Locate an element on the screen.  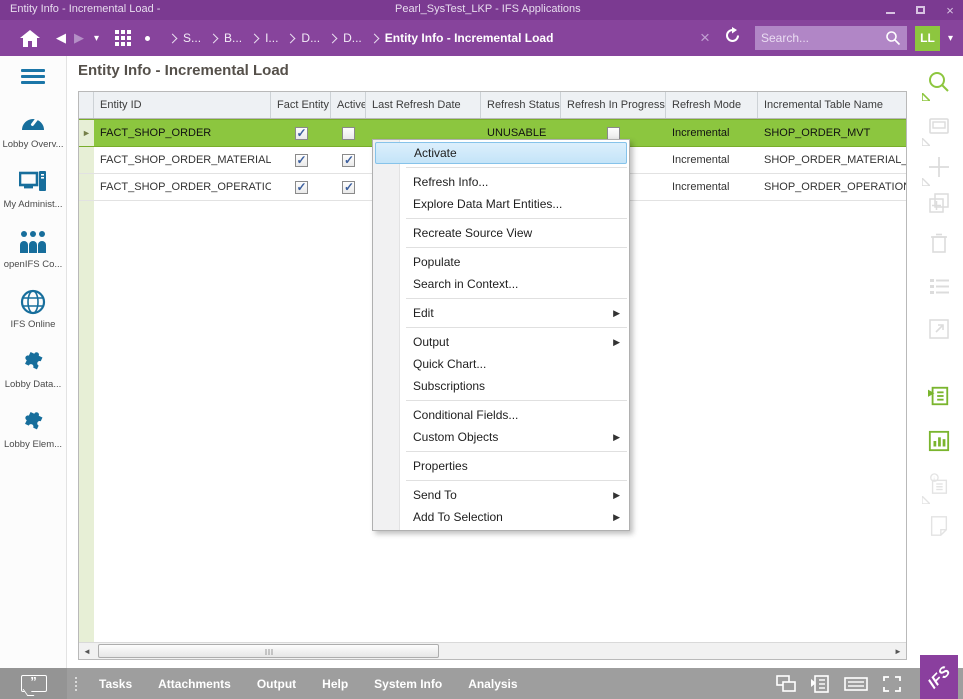
bottom-tab-system-info: System Info is located at coordinates (408, 683).